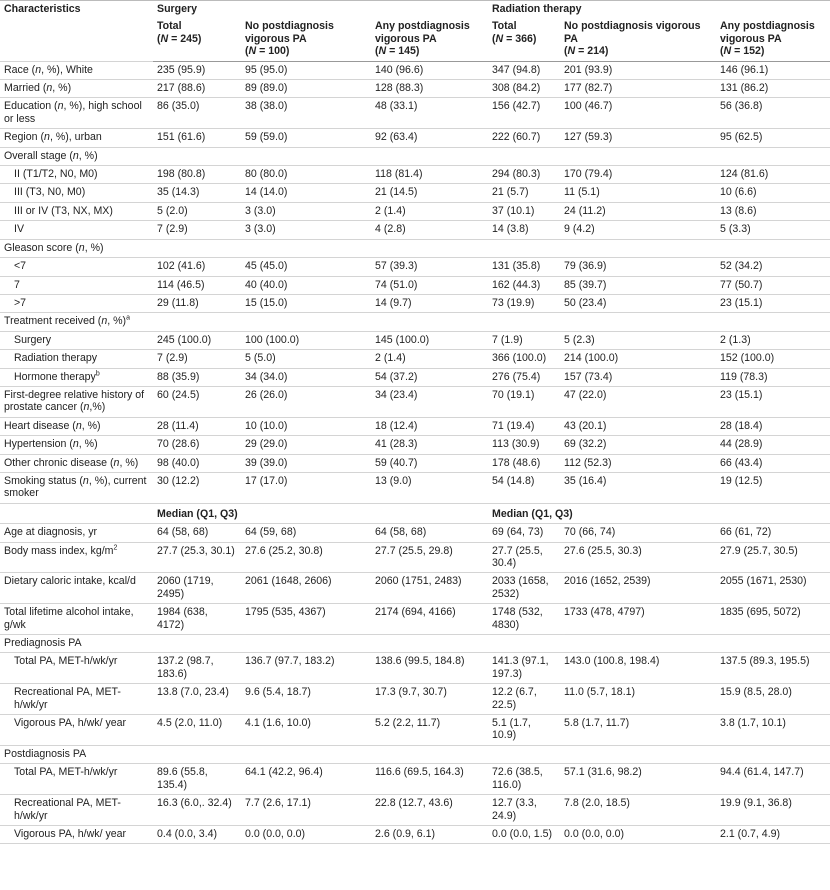 Image resolution: width=830 pixels, height=890 pixels. Describe the element at coordinates (76, 31) in the screenshot. I see `corner-label: Characteristics` at that location.